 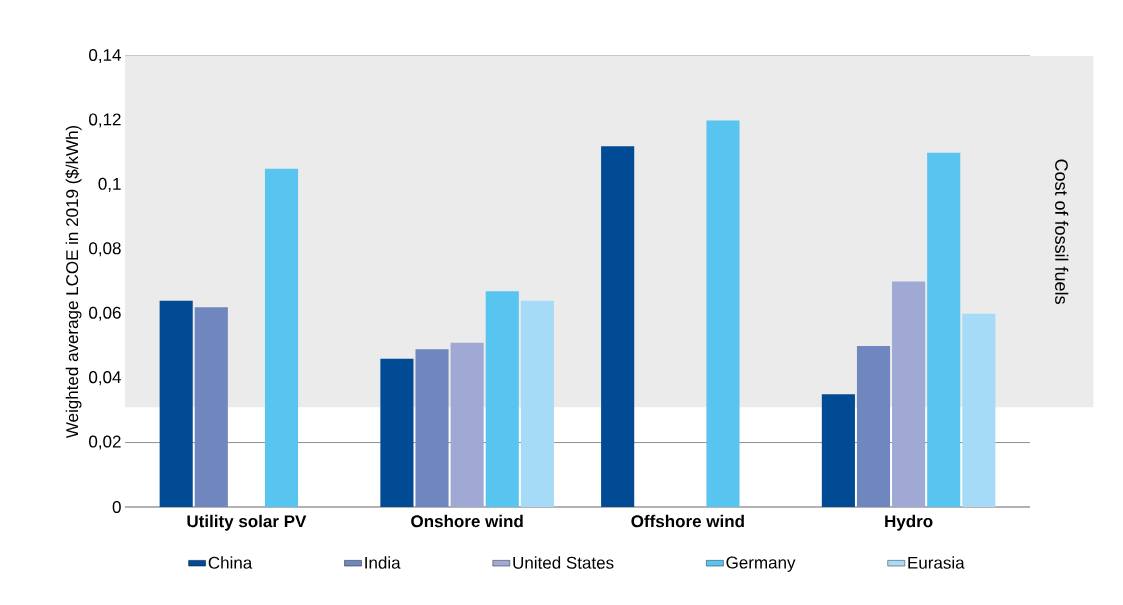 I want to click on band-label: Cost of fossil fuels, so click(x=1062, y=231).